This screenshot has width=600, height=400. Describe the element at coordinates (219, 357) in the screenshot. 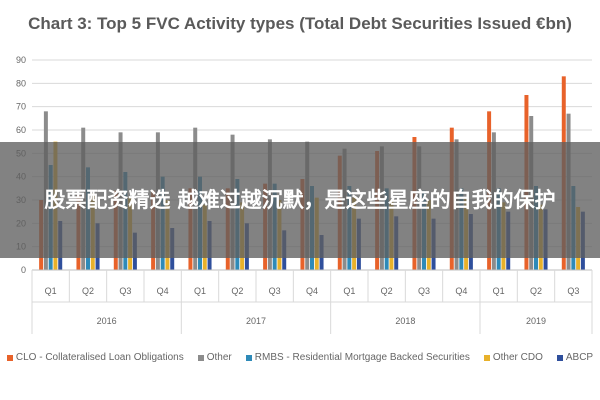

I see `legend-label: Other` at that location.